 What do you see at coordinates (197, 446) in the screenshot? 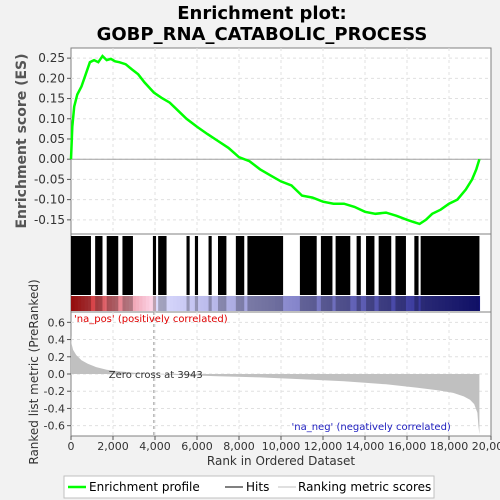
I see `x-tick-label: 6,000` at bounding box center [197, 446].